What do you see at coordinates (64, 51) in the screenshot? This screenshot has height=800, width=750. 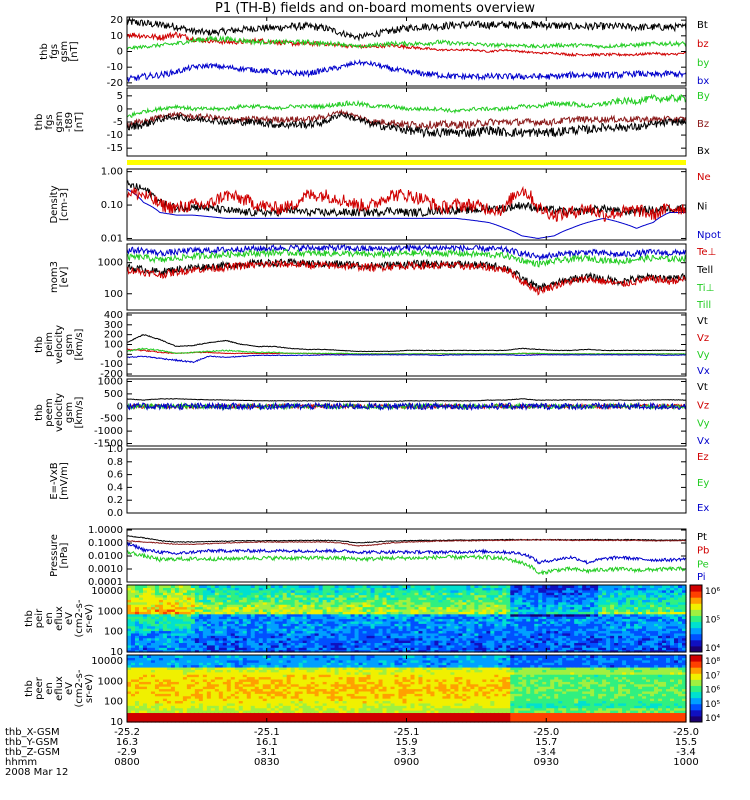 I see `ylabel-line: gsm` at bounding box center [64, 51].